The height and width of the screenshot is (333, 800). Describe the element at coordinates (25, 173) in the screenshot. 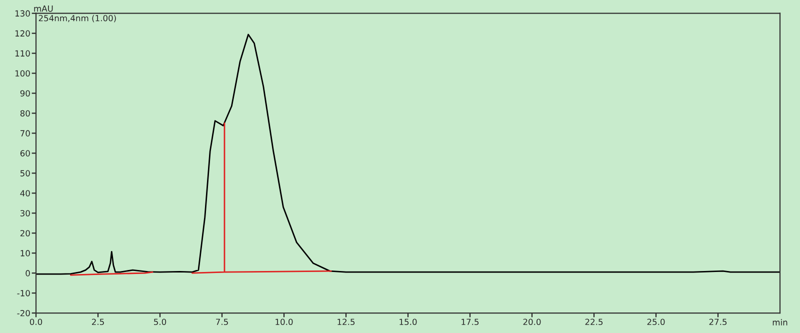

I see `y-tick-label: 50` at that location.